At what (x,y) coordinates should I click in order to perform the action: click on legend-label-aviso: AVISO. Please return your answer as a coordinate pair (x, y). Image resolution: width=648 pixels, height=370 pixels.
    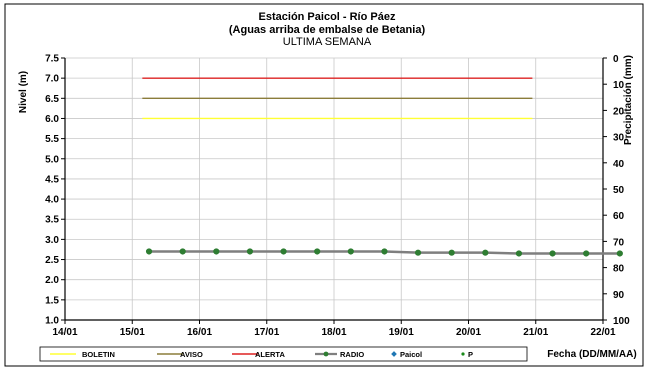
    Looking at the image, I should click on (191, 354).